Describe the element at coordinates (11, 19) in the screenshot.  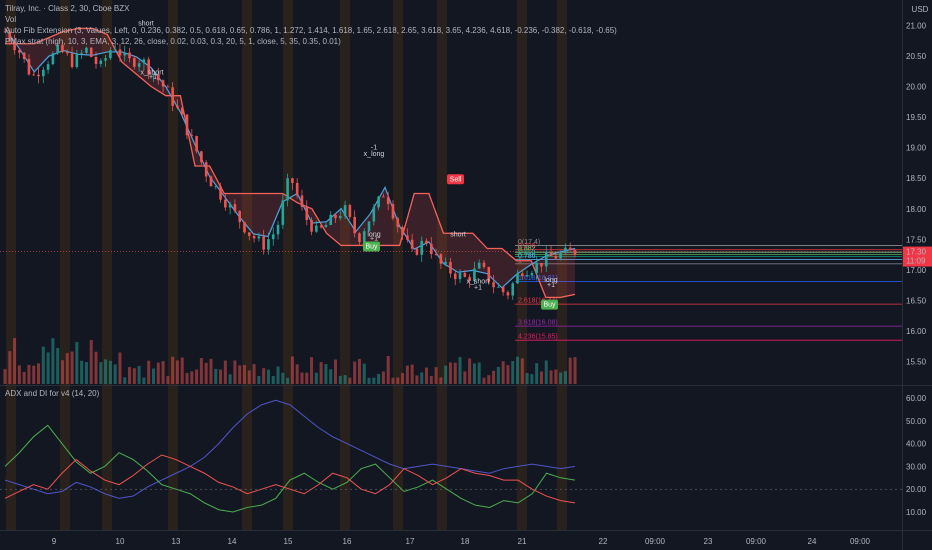
I see `vol-legend: Vol` at that location.